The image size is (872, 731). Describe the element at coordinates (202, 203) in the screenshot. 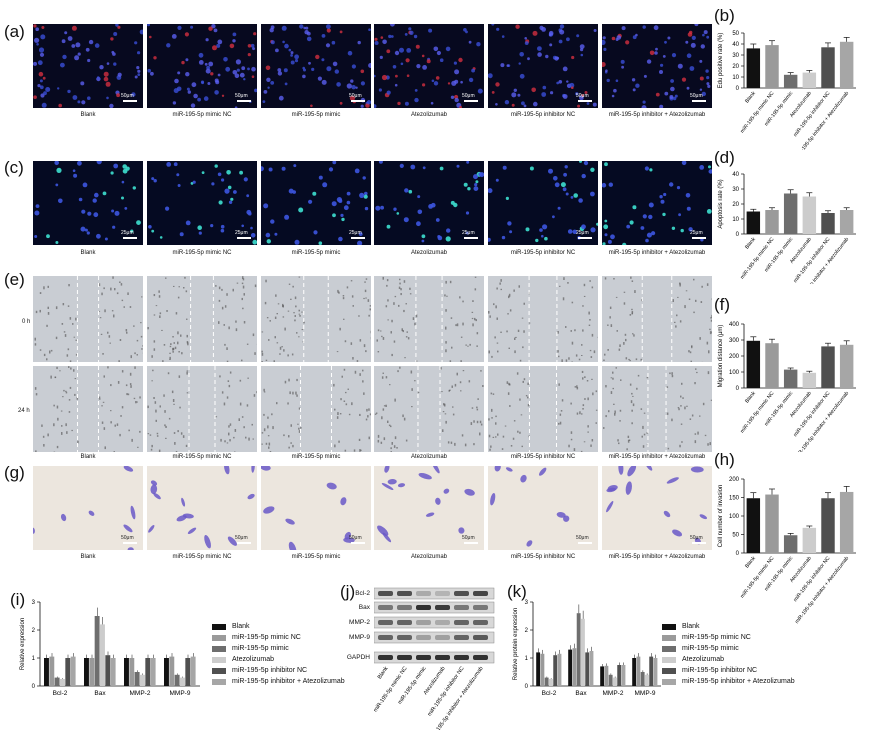

I see `micrograph-cells` at that location.